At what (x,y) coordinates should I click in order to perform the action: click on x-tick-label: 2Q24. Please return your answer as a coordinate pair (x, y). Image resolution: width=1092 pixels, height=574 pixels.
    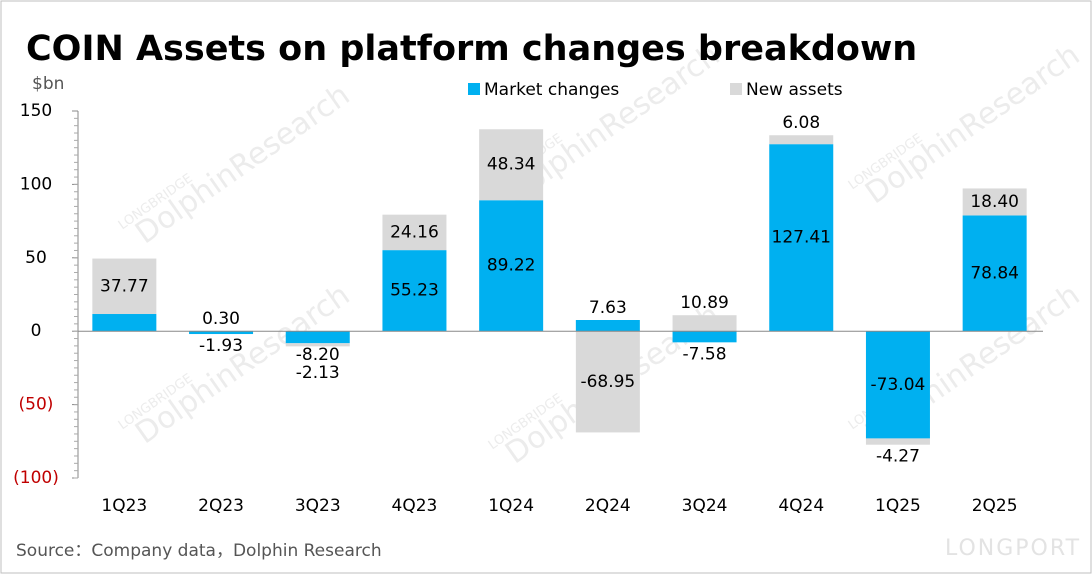
    Looking at the image, I should click on (608, 506).